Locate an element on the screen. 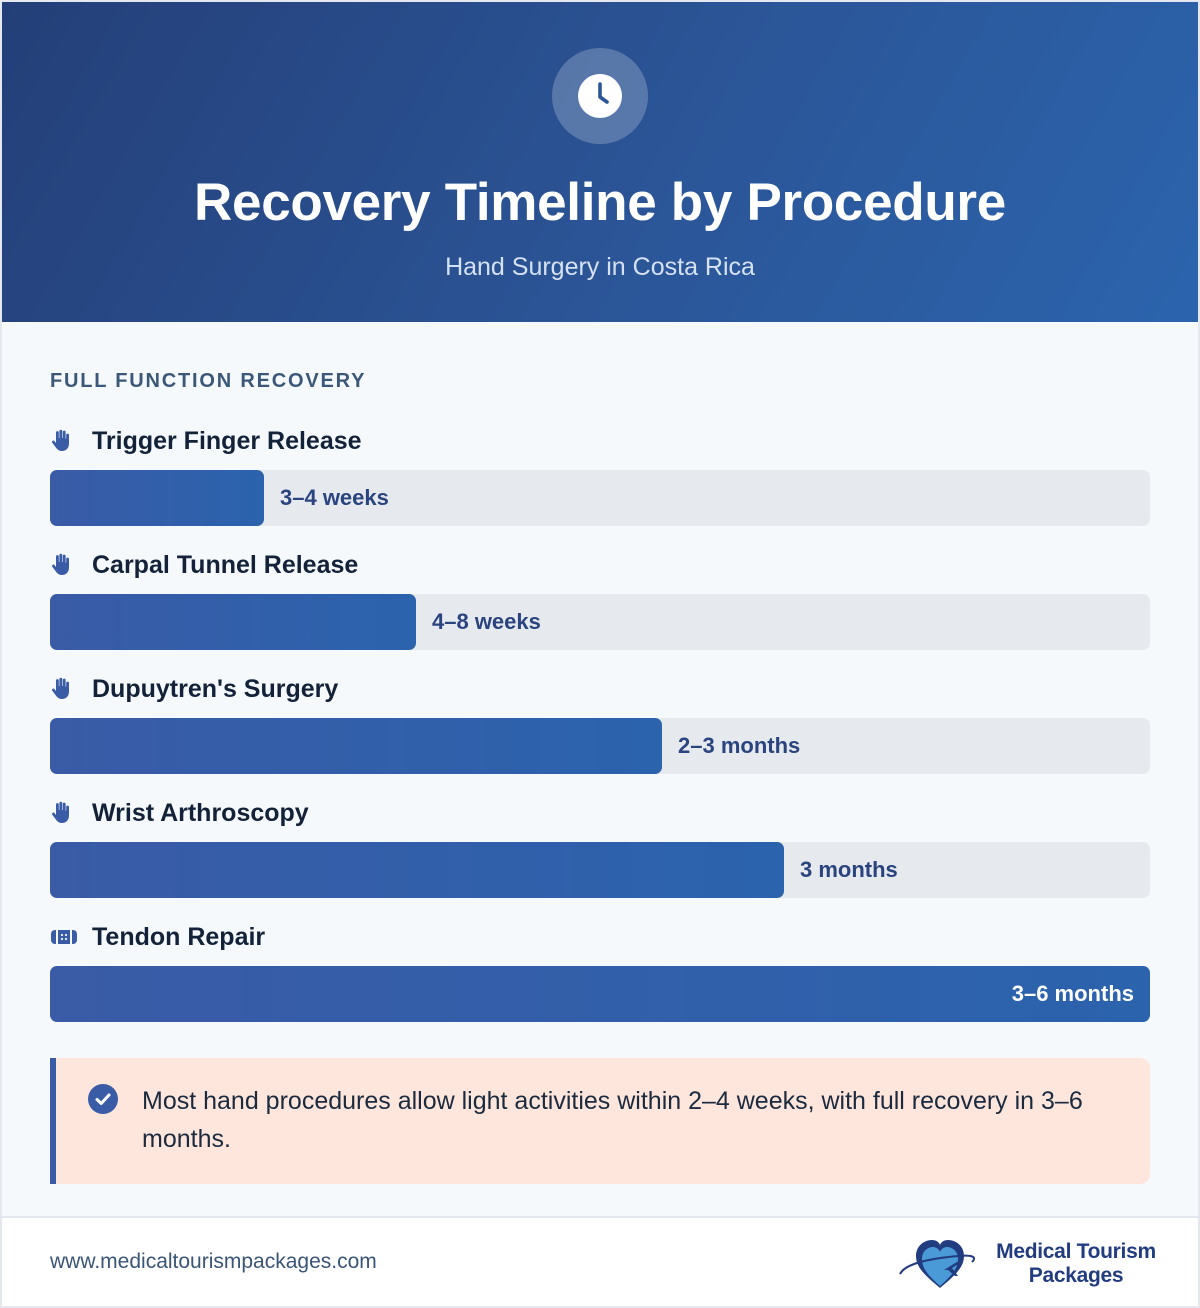 Image resolution: width=1200 pixels, height=1308 pixels. procedure-name: Carpal Tunnel Release is located at coordinates (225, 564).